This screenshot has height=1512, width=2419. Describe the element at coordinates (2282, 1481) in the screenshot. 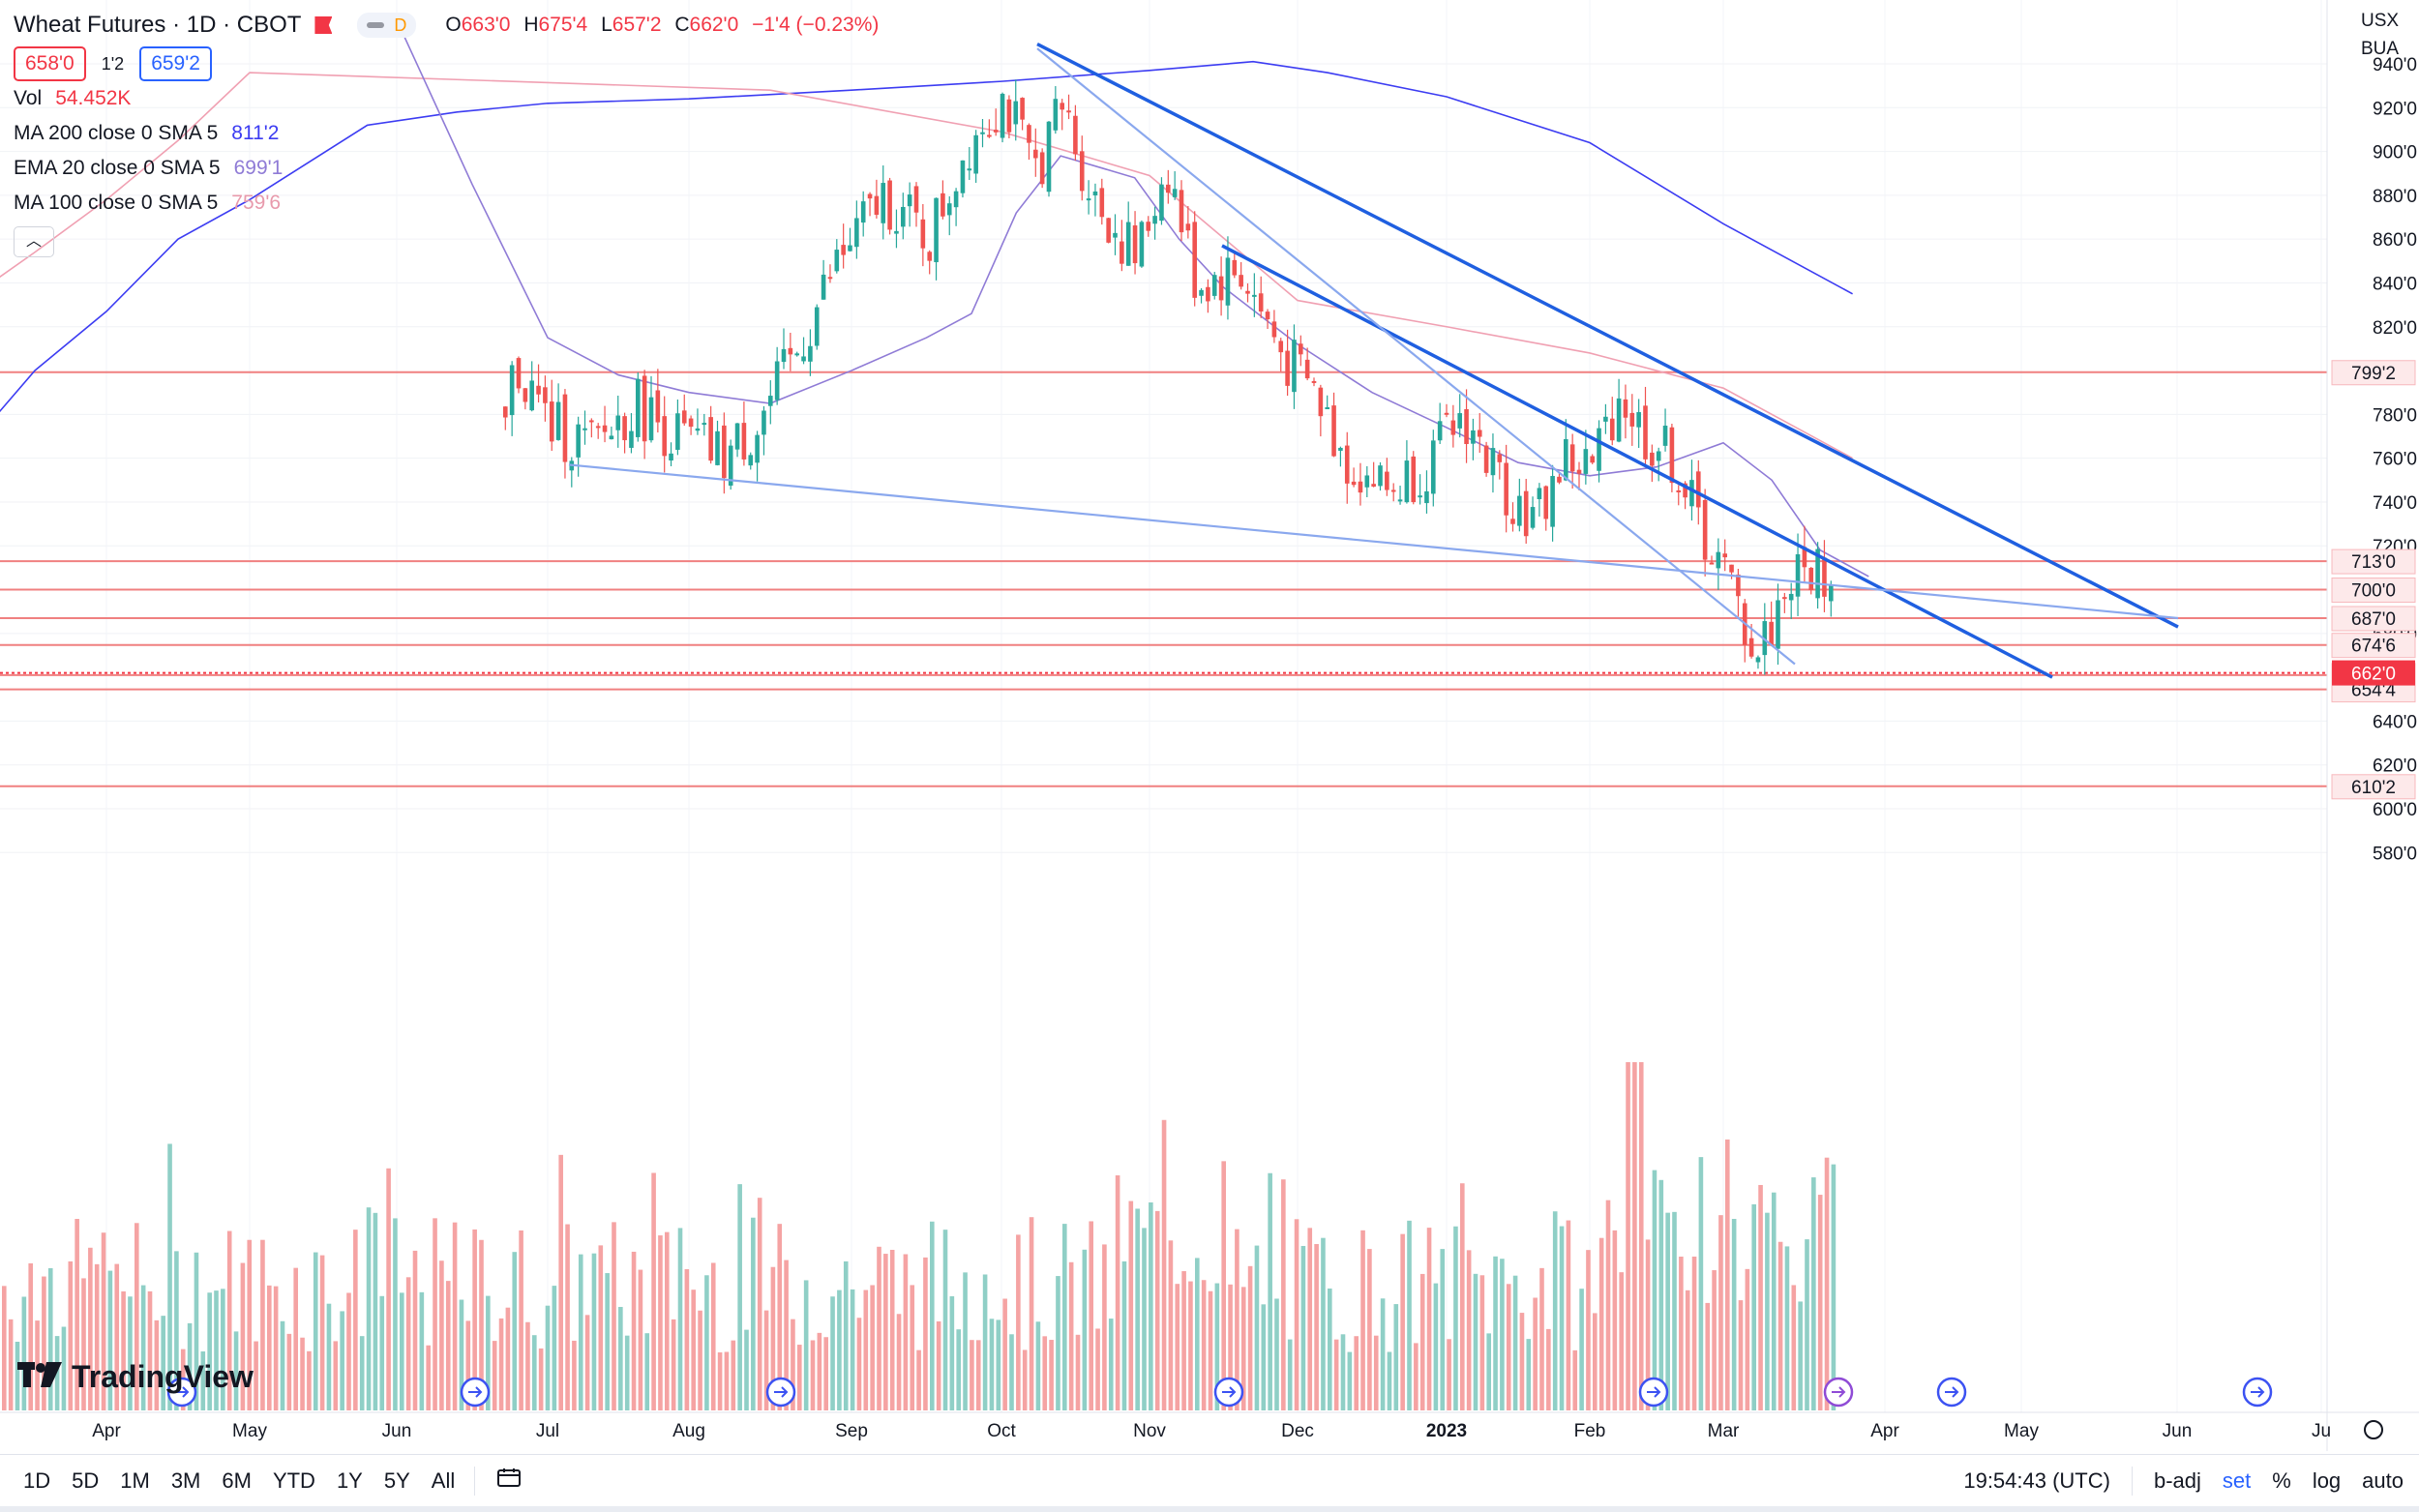

I see `percent-toggle: %` at that location.